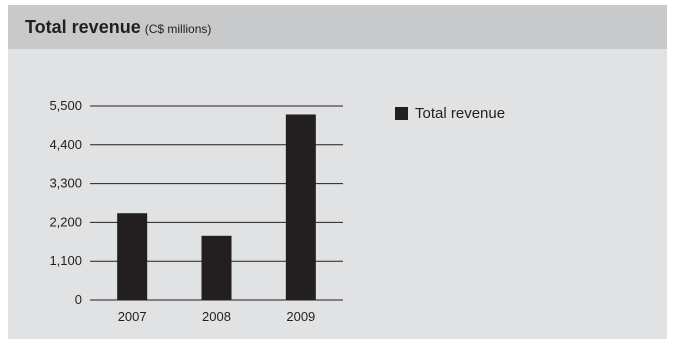 The height and width of the screenshot is (342, 675). What do you see at coordinates (132, 316) in the screenshot?
I see `x-tick-label: 2007` at bounding box center [132, 316].